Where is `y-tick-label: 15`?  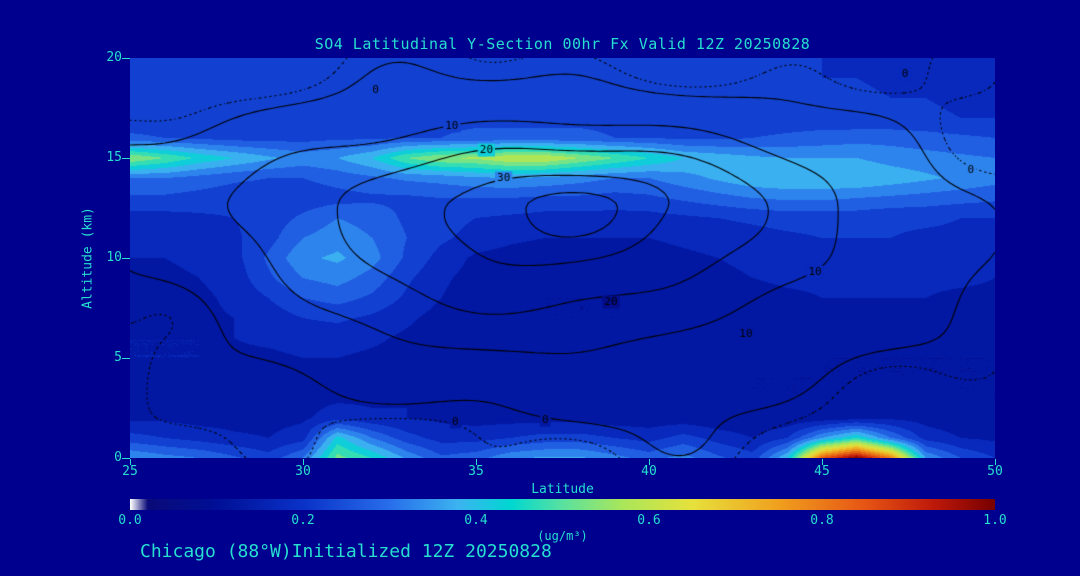 y-tick-label: 15 is located at coordinates (114, 157).